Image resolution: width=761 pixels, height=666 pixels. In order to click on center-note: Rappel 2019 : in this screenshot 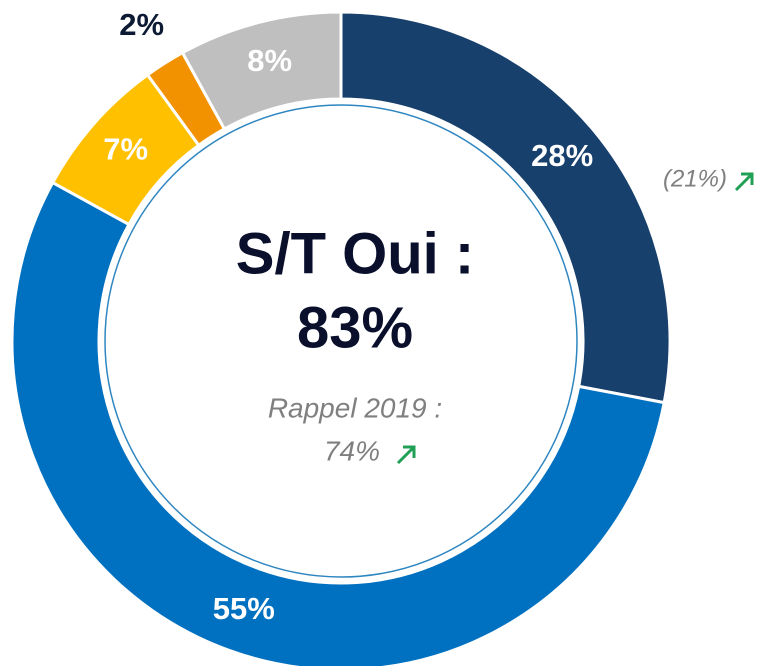, I will do `click(355, 407)`.